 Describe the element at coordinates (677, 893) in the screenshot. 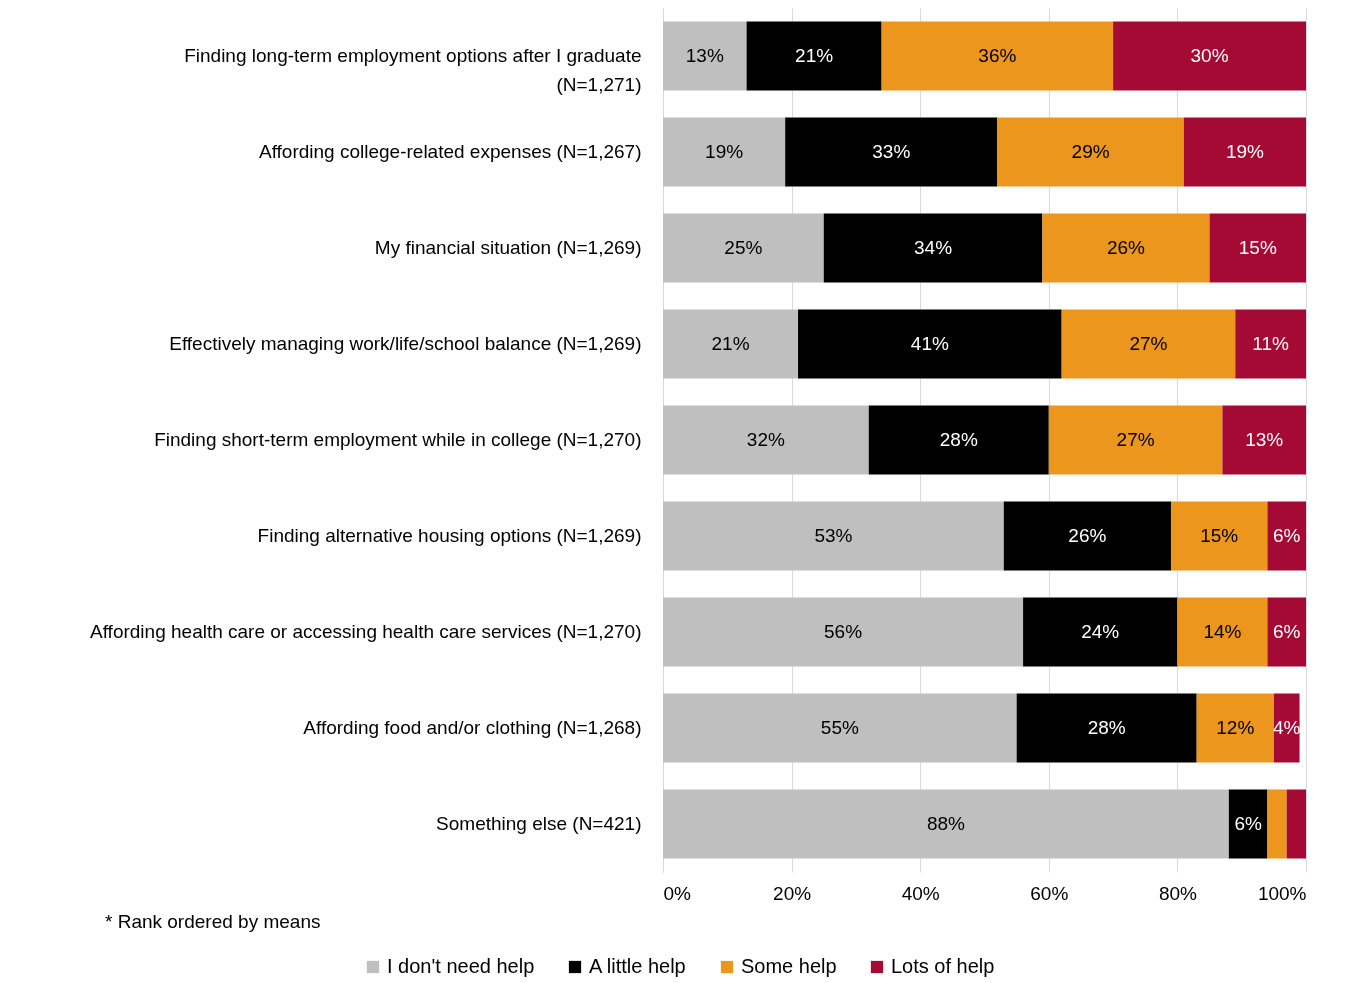

I see `x-tick-label: 0%` at that location.